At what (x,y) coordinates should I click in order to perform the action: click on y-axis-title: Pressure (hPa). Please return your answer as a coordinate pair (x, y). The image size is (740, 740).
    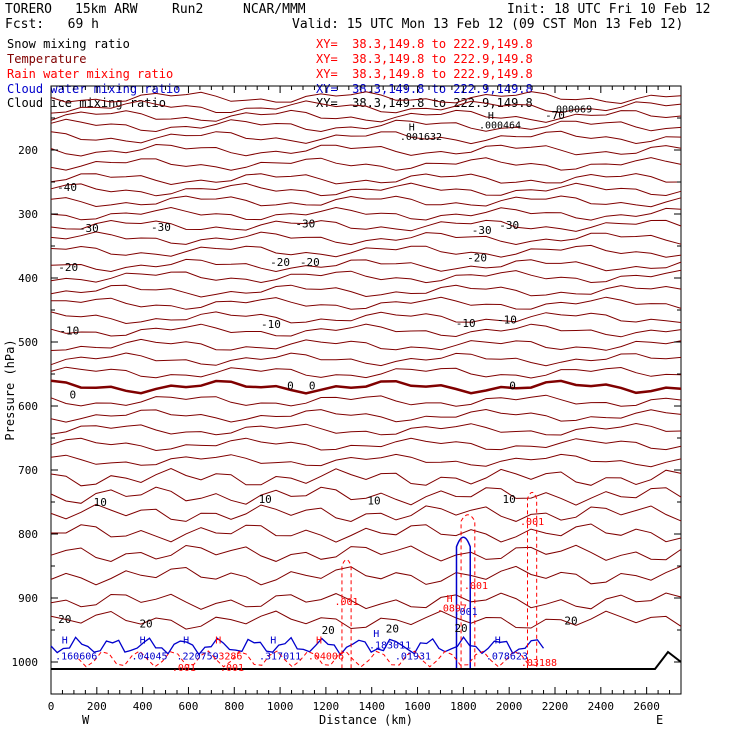
    Looking at the image, I should click on (10, 389).